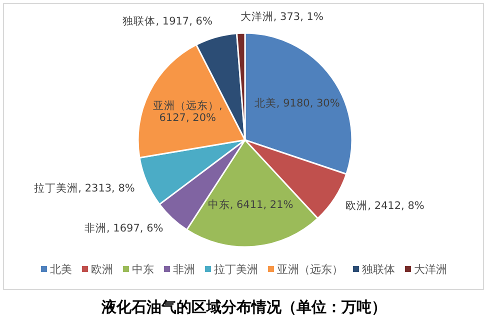 This screenshot has height=325, width=488. What do you see at coordinates (378, 269) in the screenshot?
I see `legend-label: 独联体` at bounding box center [378, 269].